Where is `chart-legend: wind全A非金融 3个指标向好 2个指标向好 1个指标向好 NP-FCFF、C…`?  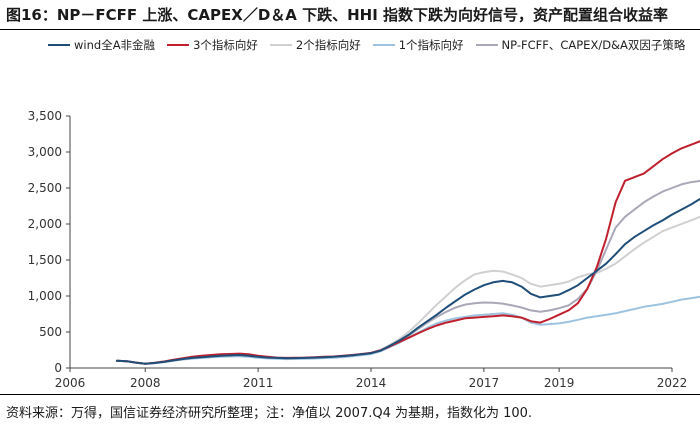 chart-legend: wind全A非金融 3个指标向好 2个指标向好 1个指标向好 NP-FCFF、C… is located at coordinates (368, 45).